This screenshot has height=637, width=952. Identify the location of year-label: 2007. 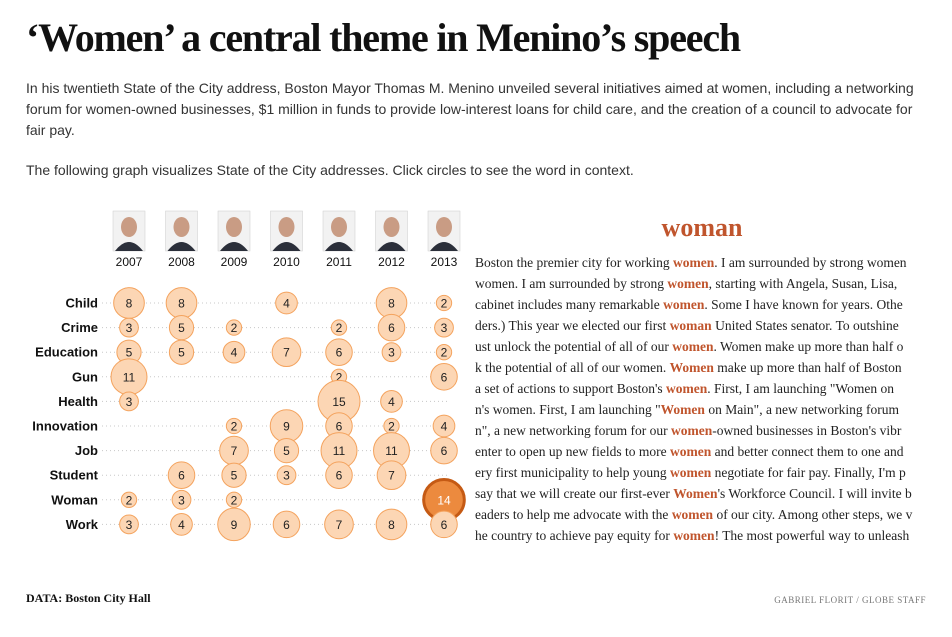
(129, 262).